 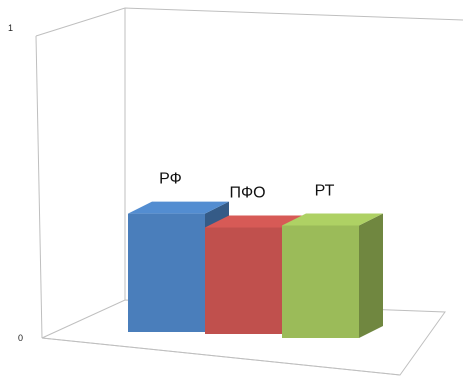 I want to click on y-tick-label-bottom: 0, so click(x=20, y=338).